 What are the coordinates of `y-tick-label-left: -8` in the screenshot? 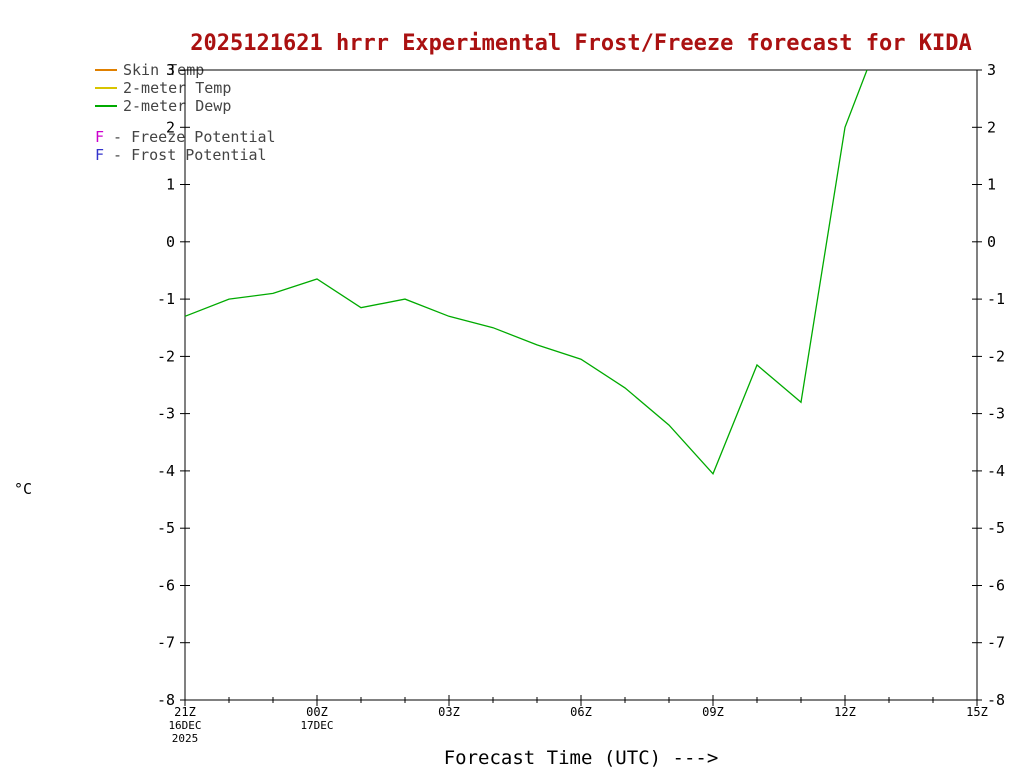 It's located at (166, 700).